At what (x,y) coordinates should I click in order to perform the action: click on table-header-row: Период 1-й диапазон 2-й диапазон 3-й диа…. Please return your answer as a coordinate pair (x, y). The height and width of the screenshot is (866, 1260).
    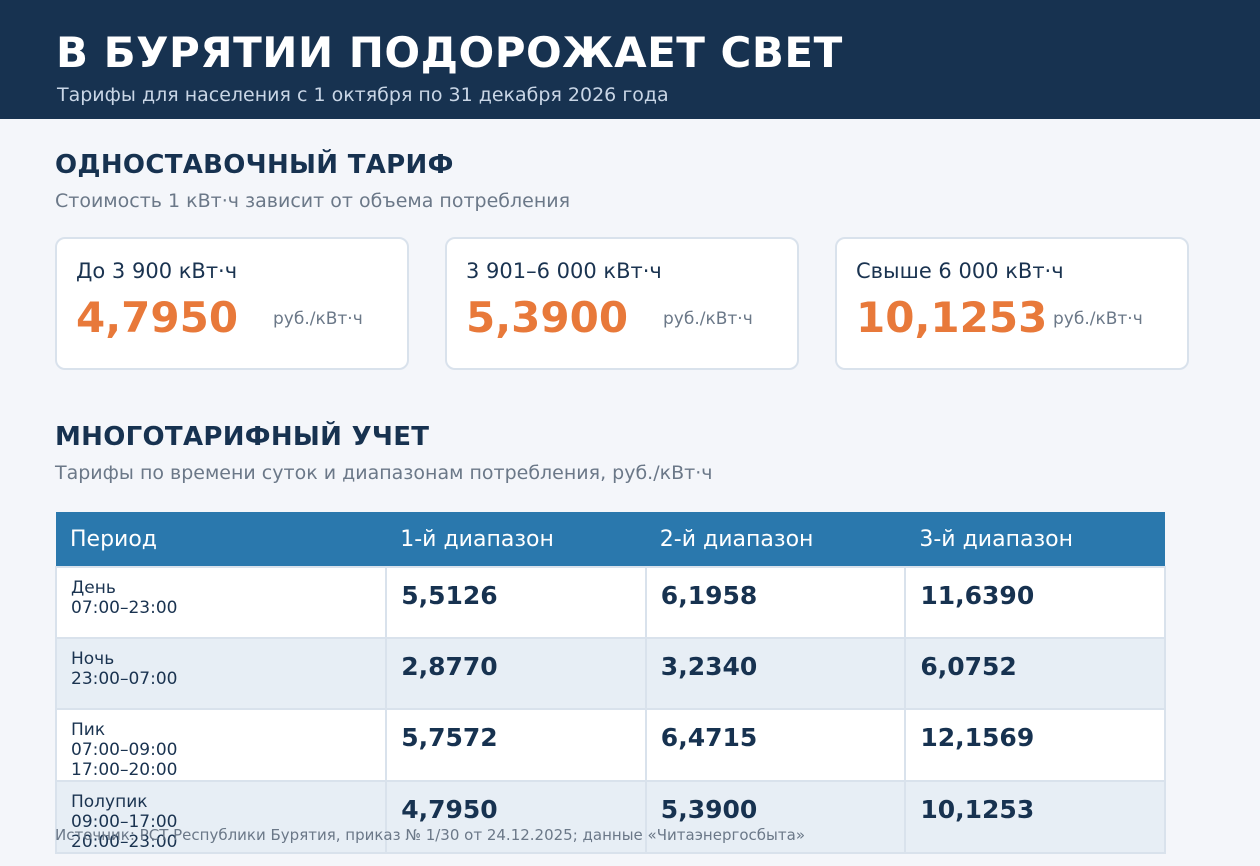
    Looking at the image, I should click on (610, 539).